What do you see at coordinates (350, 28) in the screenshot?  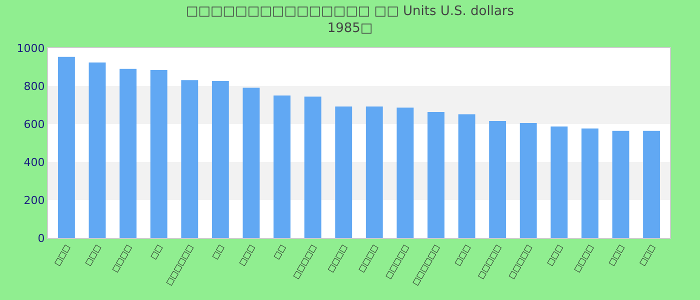 I see `chart-subtitle: 1985□` at bounding box center [350, 28].